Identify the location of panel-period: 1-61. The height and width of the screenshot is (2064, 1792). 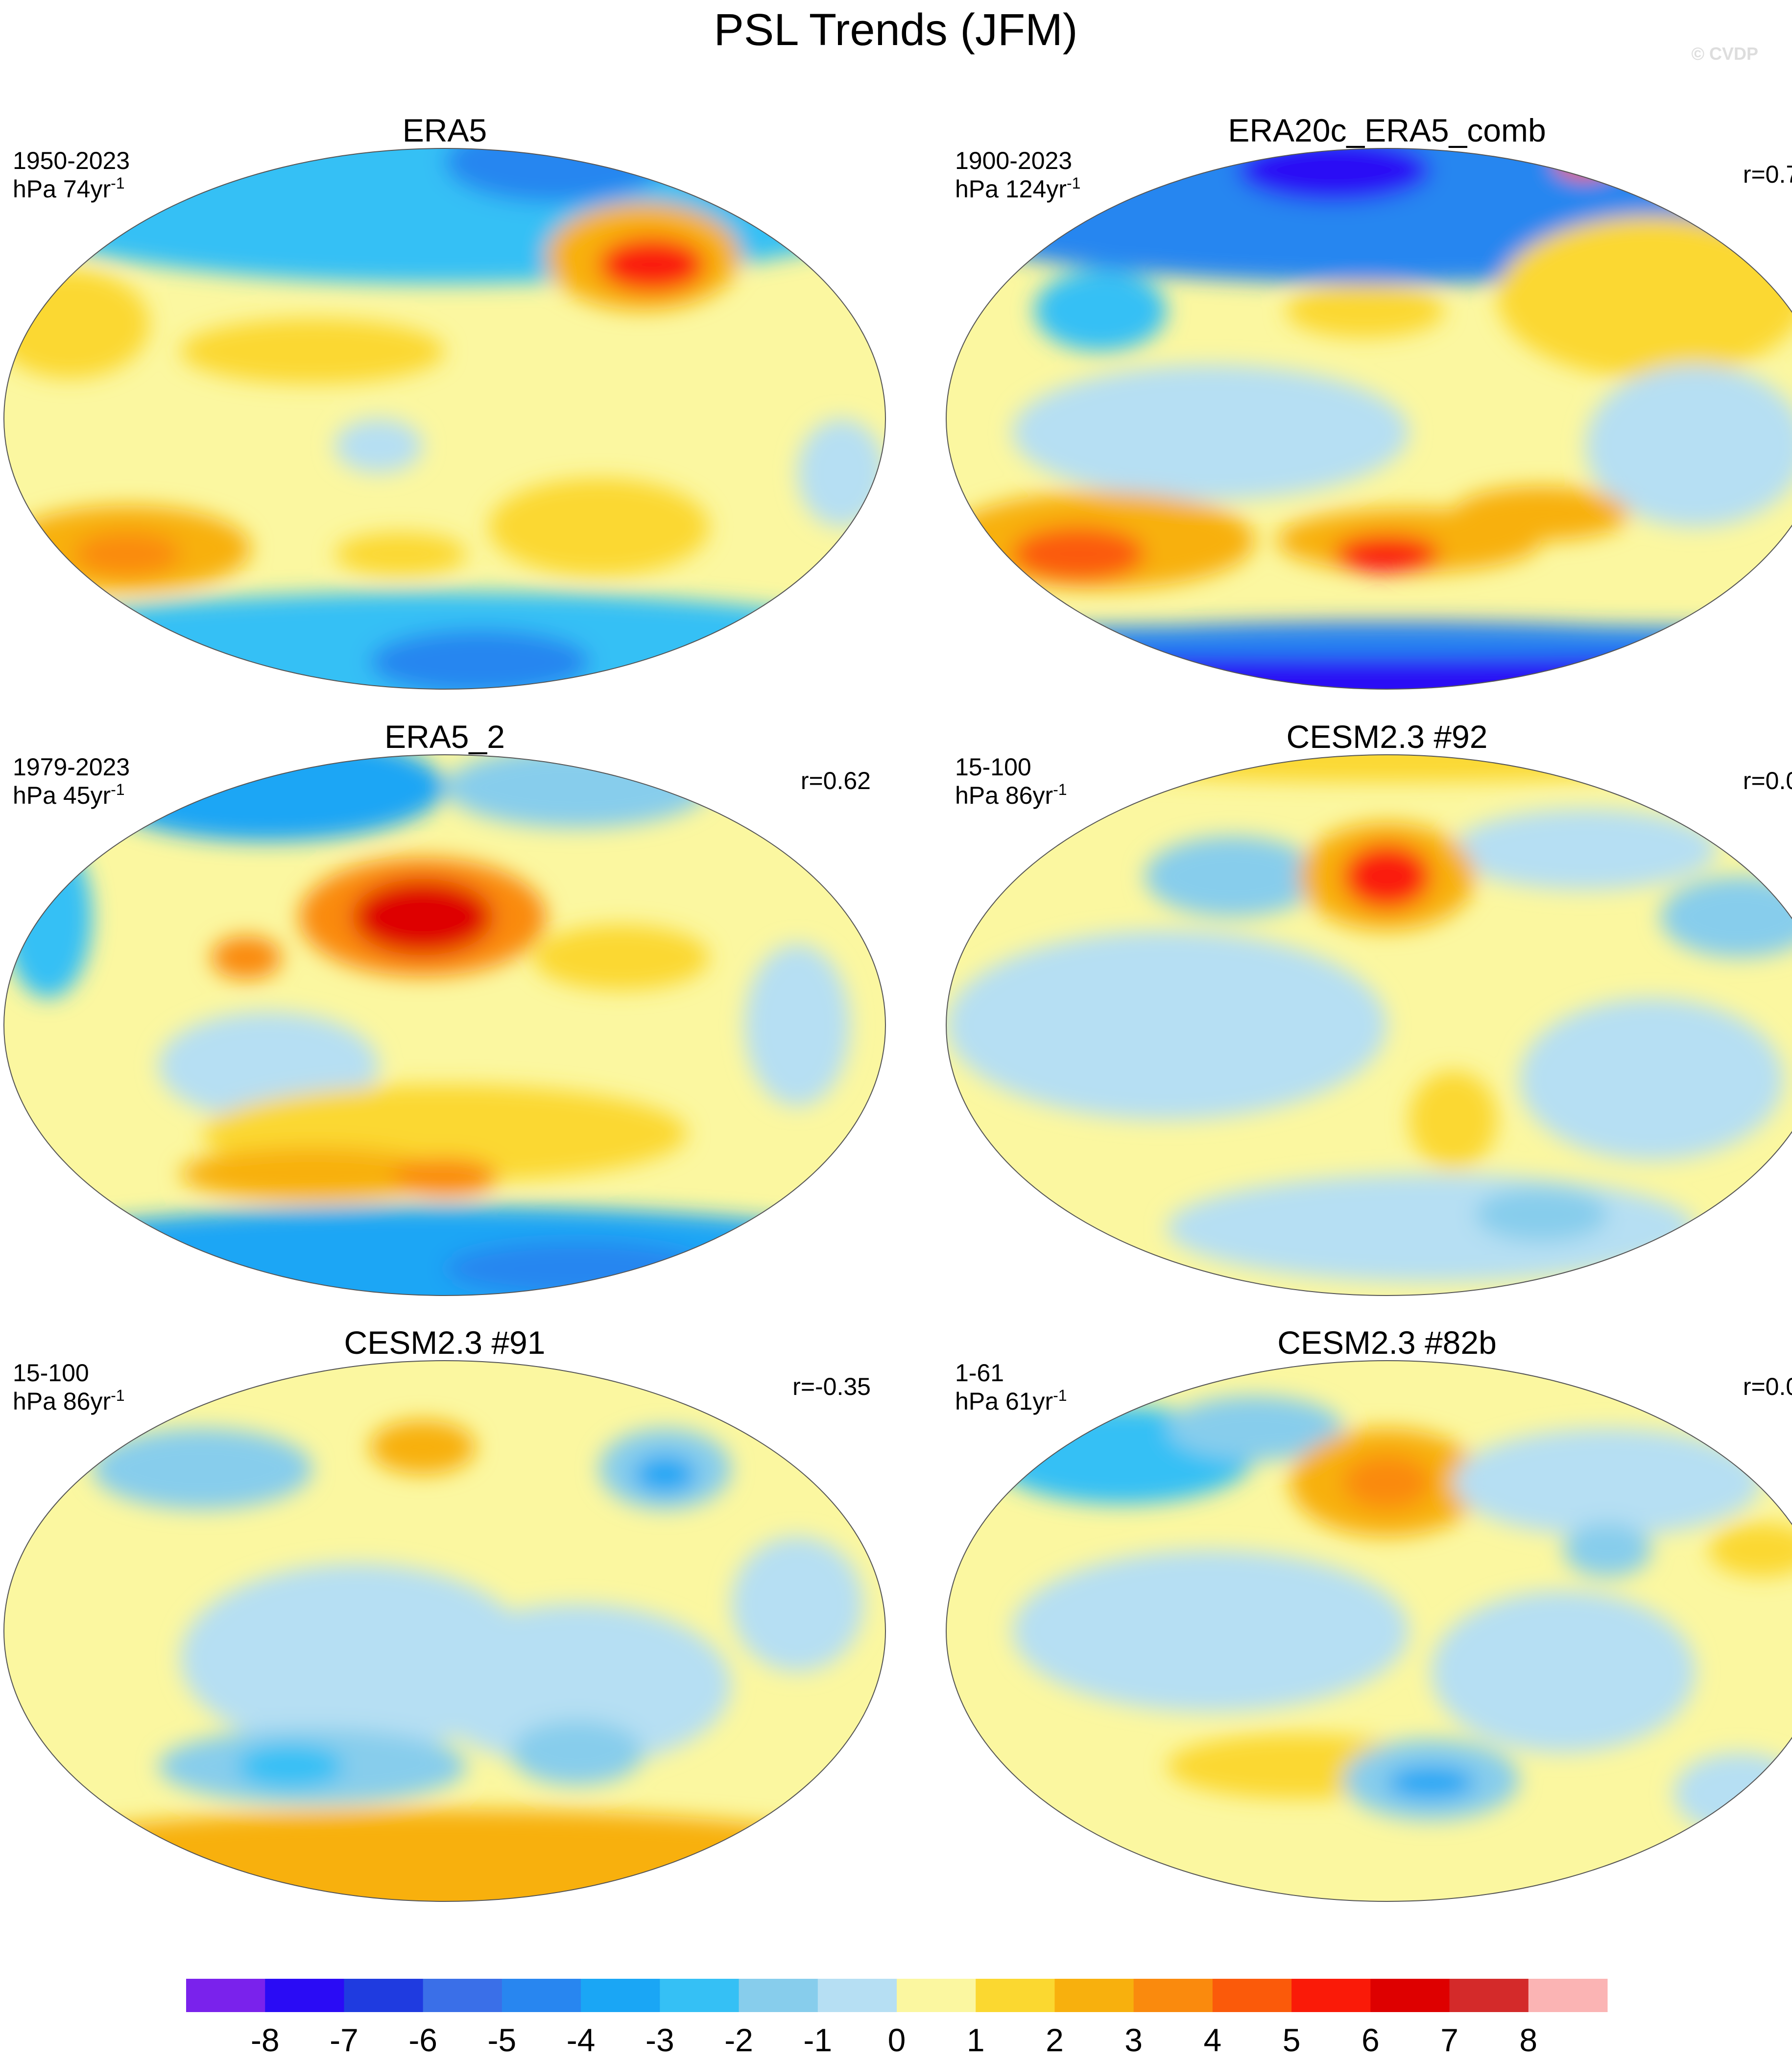
(979, 1373).